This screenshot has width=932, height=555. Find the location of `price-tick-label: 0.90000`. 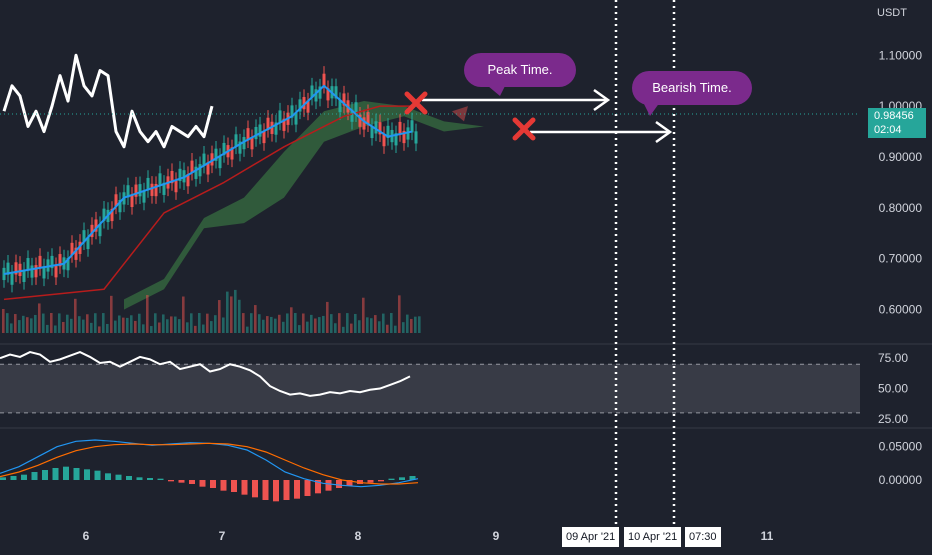

price-tick-label: 0.90000 is located at coordinates (901, 157).